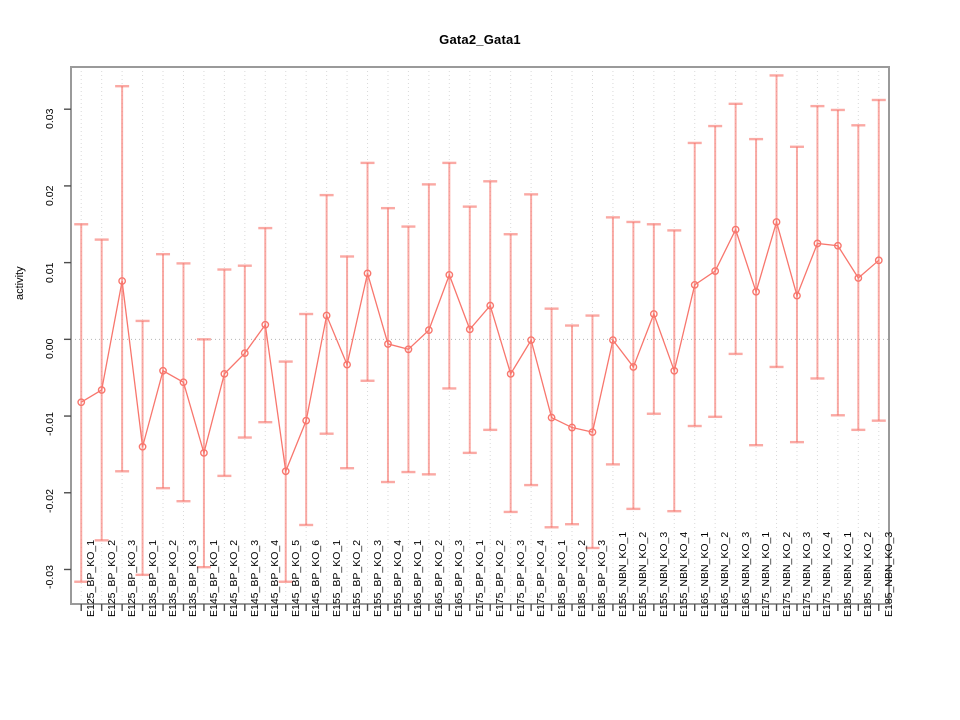  What do you see at coordinates (480, 39) in the screenshot?
I see `chart-title: Gata2_Gata1` at bounding box center [480, 39].